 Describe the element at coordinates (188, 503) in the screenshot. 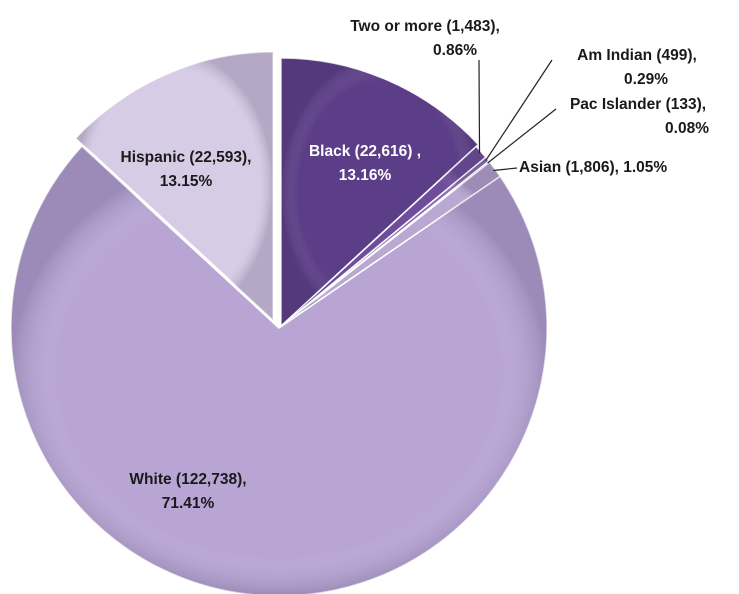

I see `slice-label-line: 71.41%` at that location.